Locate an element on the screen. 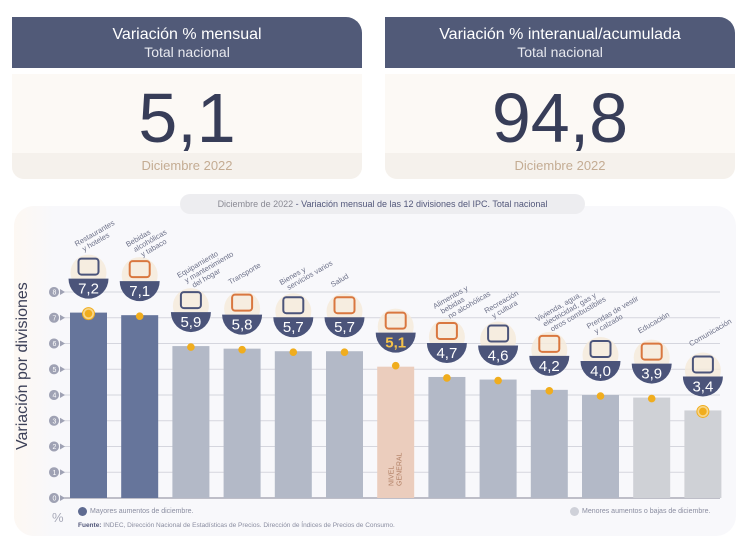  y-tick-label: 0 is located at coordinates (55, 499).